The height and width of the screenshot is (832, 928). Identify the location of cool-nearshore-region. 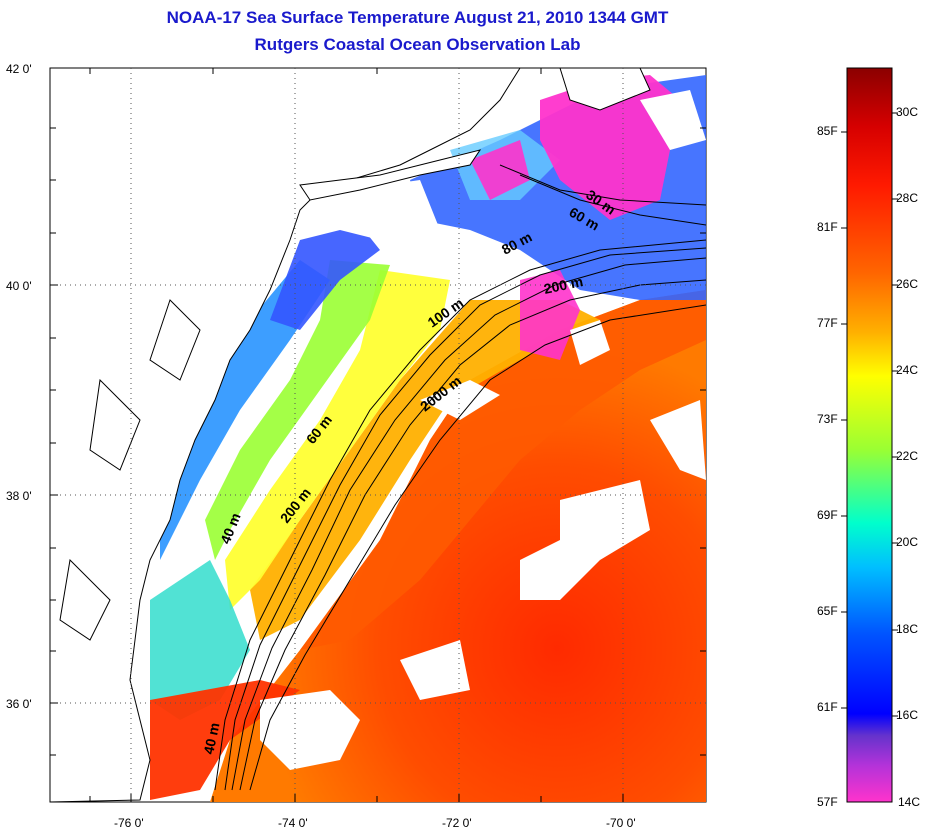
(245, 410).